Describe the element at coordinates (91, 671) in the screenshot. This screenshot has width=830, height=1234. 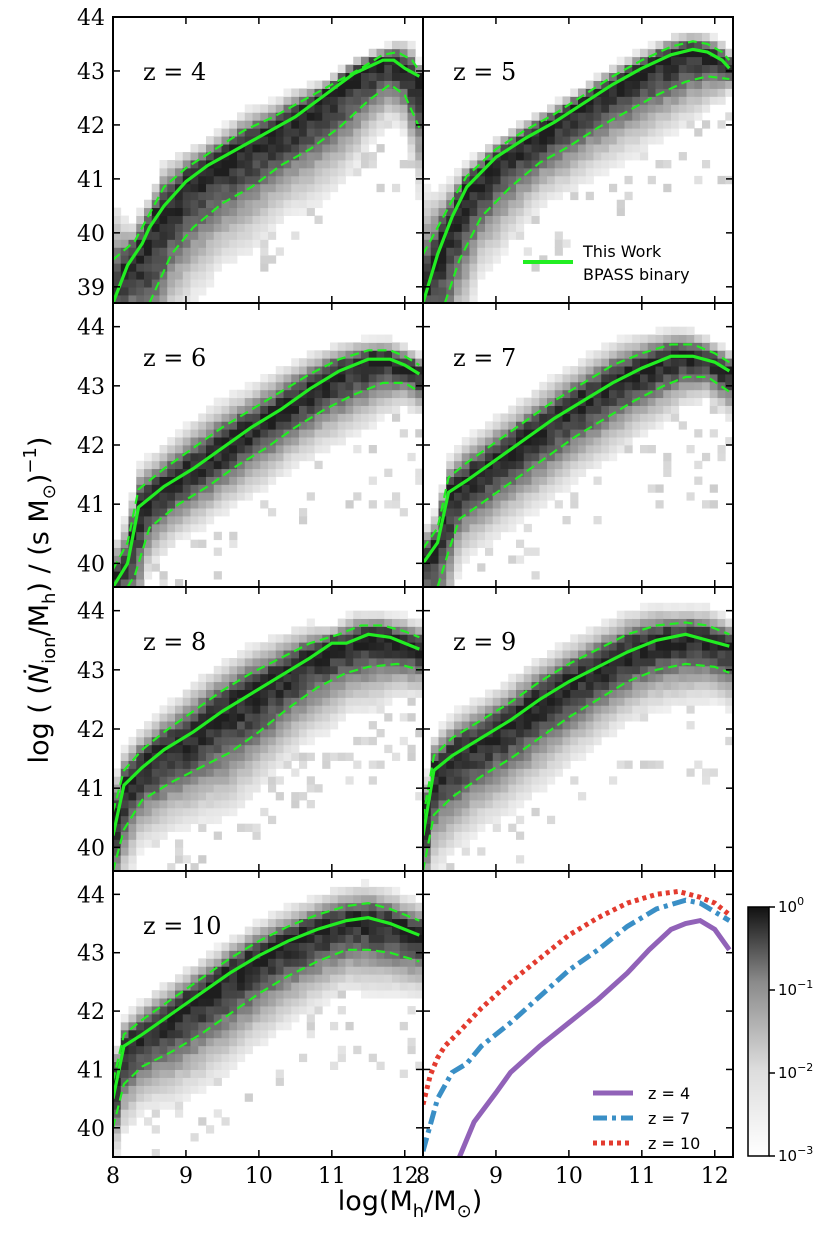
I see `y-tick-label: 43` at that location.